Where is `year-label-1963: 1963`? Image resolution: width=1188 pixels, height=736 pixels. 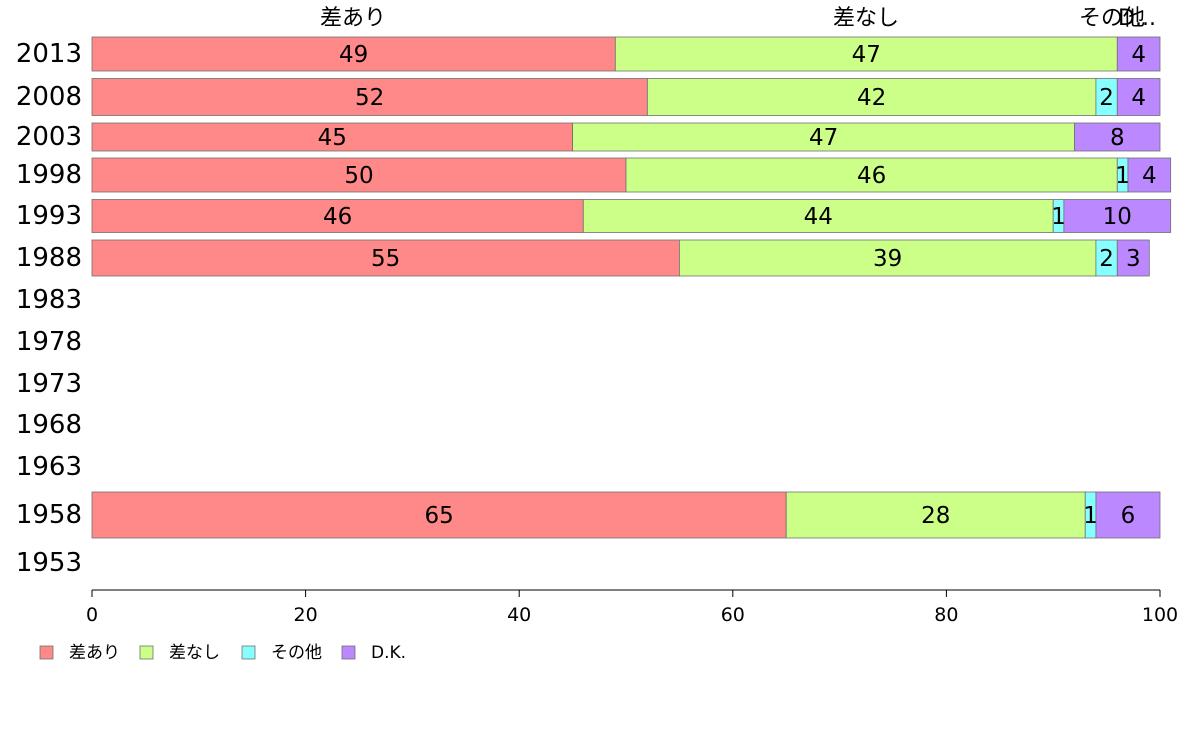 year-label-1963: 1963 is located at coordinates (49, 467).